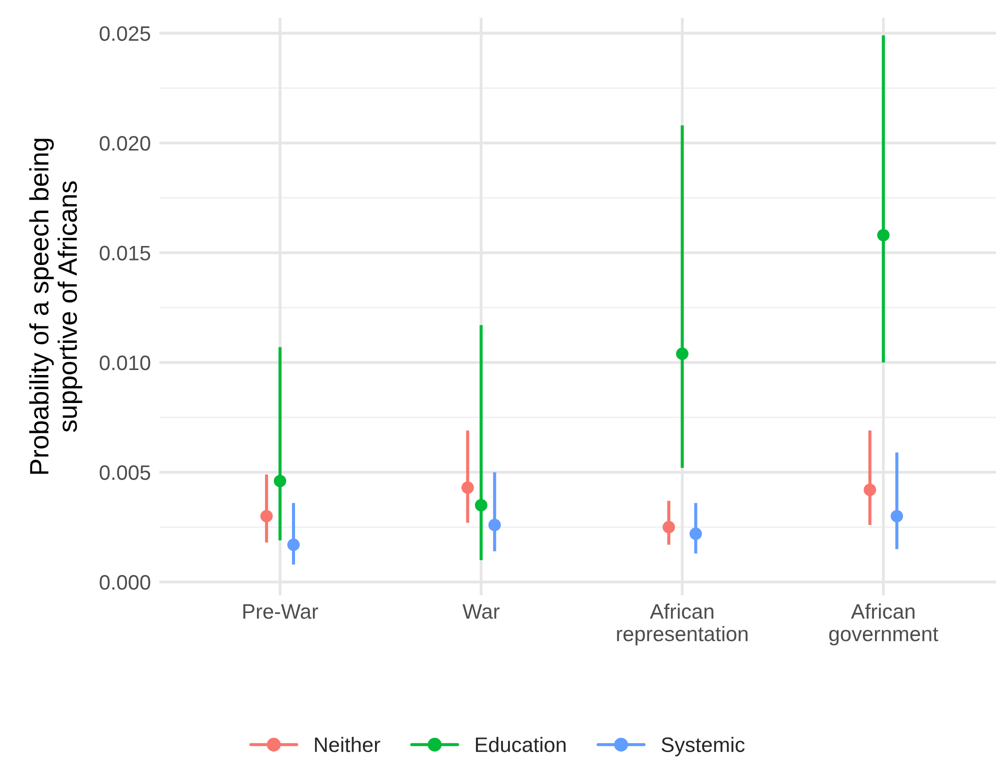 The image size is (996, 775). Describe the element at coordinates (883, 625) in the screenshot. I see `x-tick-label: African government` at that location.